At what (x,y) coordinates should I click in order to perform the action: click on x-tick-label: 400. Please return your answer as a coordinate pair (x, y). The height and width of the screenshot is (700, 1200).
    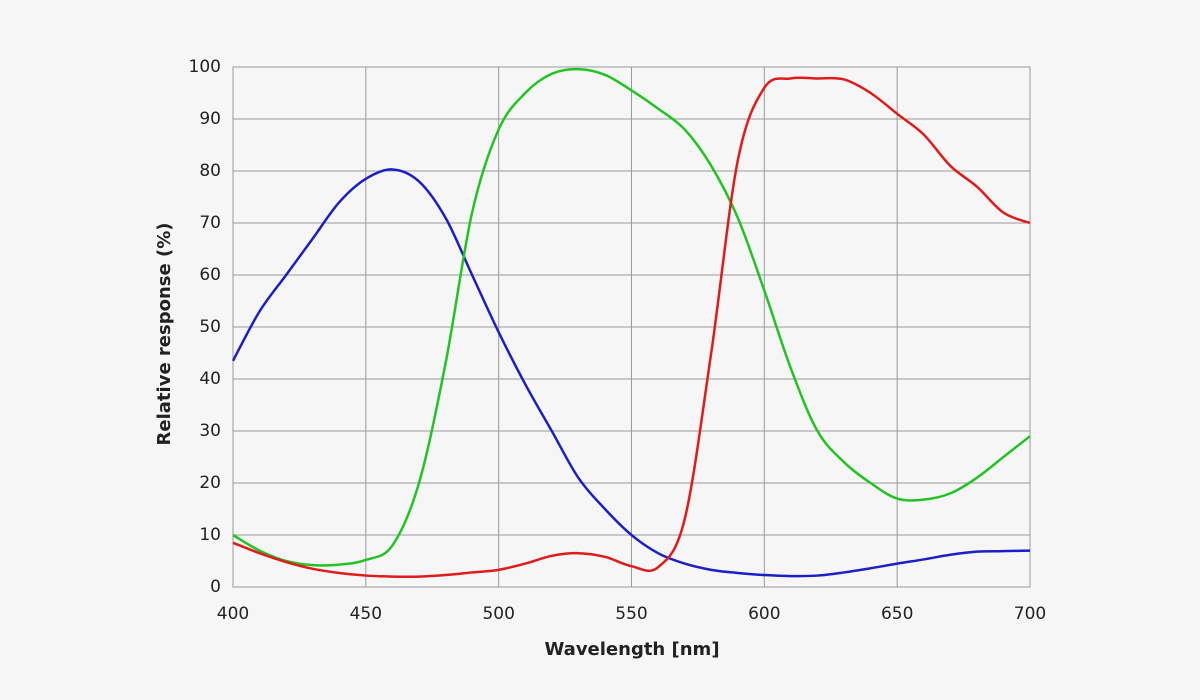
    Looking at the image, I should click on (233, 614).